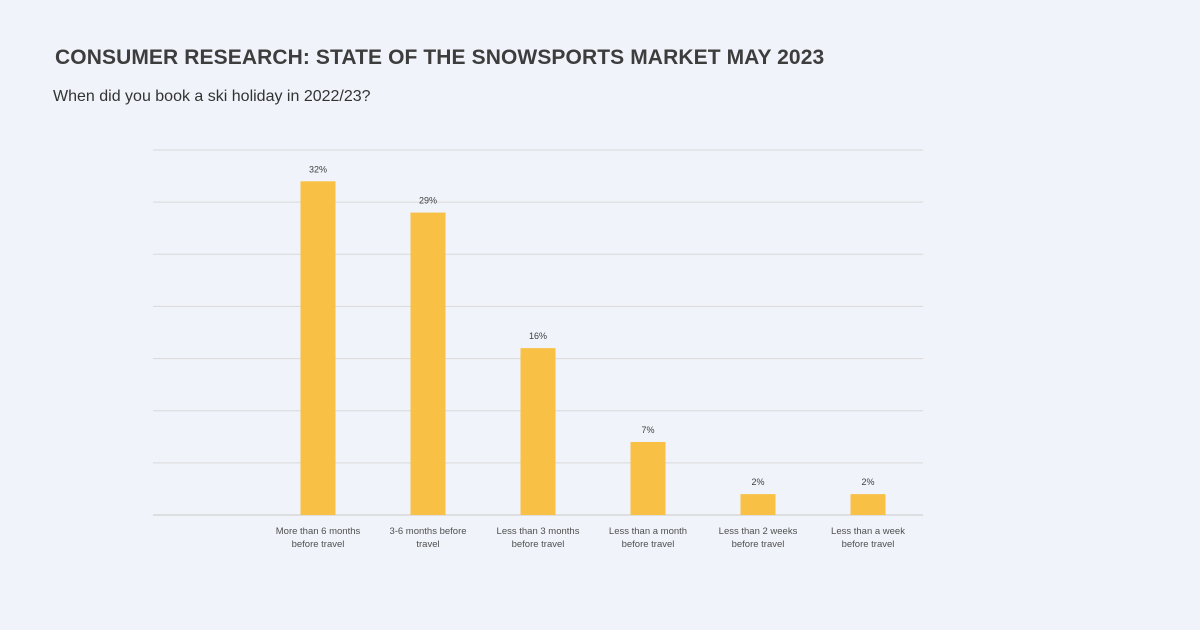 The width and height of the screenshot is (1200, 630). I want to click on data-label: 29%, so click(428, 201).